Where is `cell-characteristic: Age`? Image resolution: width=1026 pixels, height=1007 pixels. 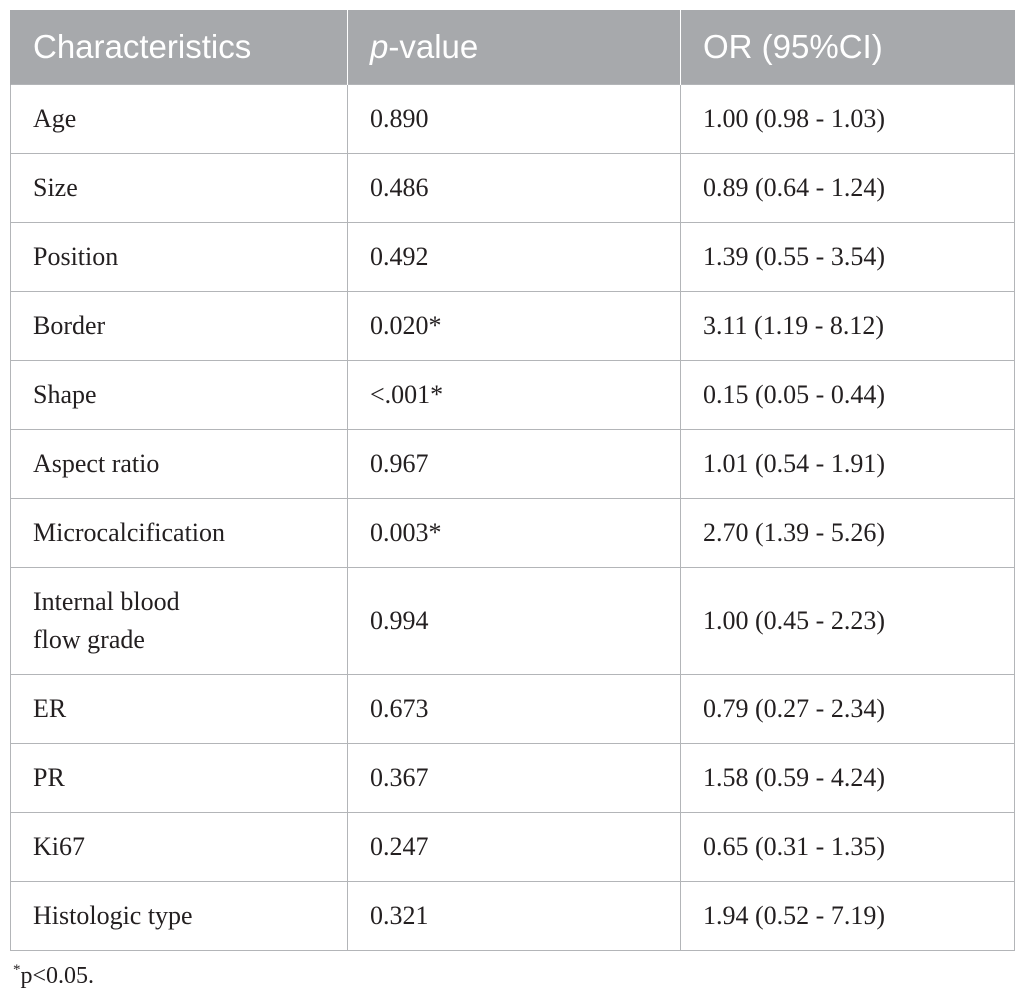 cell-characteristic: Age is located at coordinates (179, 119).